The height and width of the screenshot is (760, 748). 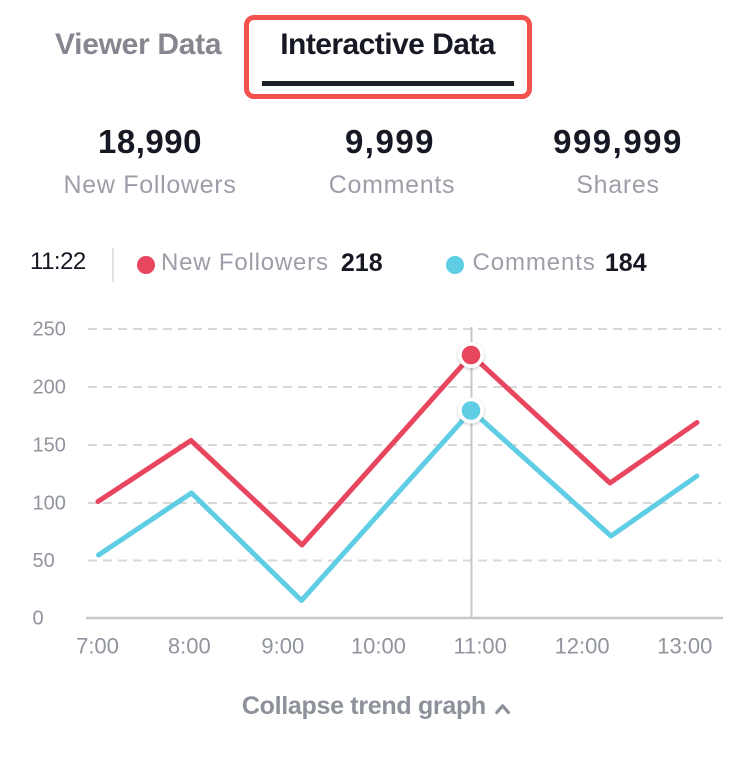 What do you see at coordinates (282, 646) in the screenshot?
I see `svg-text: 9:00` at bounding box center [282, 646].